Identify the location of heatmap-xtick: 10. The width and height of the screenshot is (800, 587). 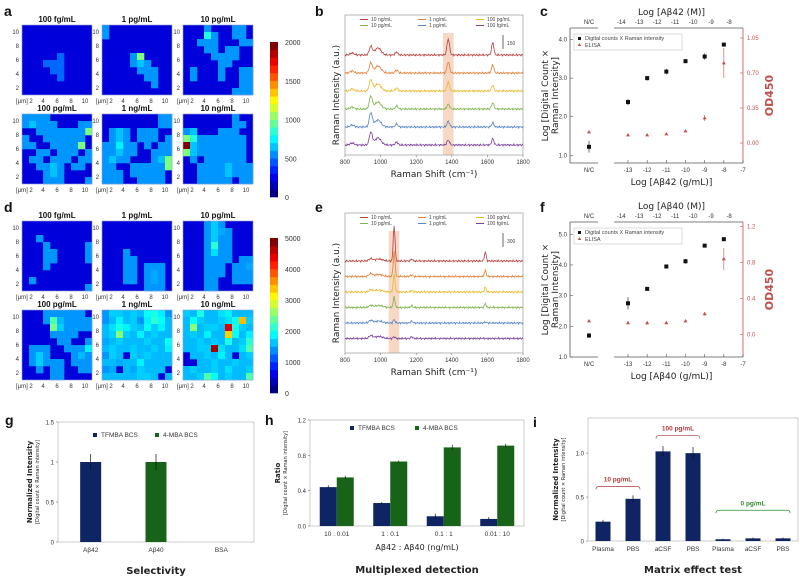
(165, 298).